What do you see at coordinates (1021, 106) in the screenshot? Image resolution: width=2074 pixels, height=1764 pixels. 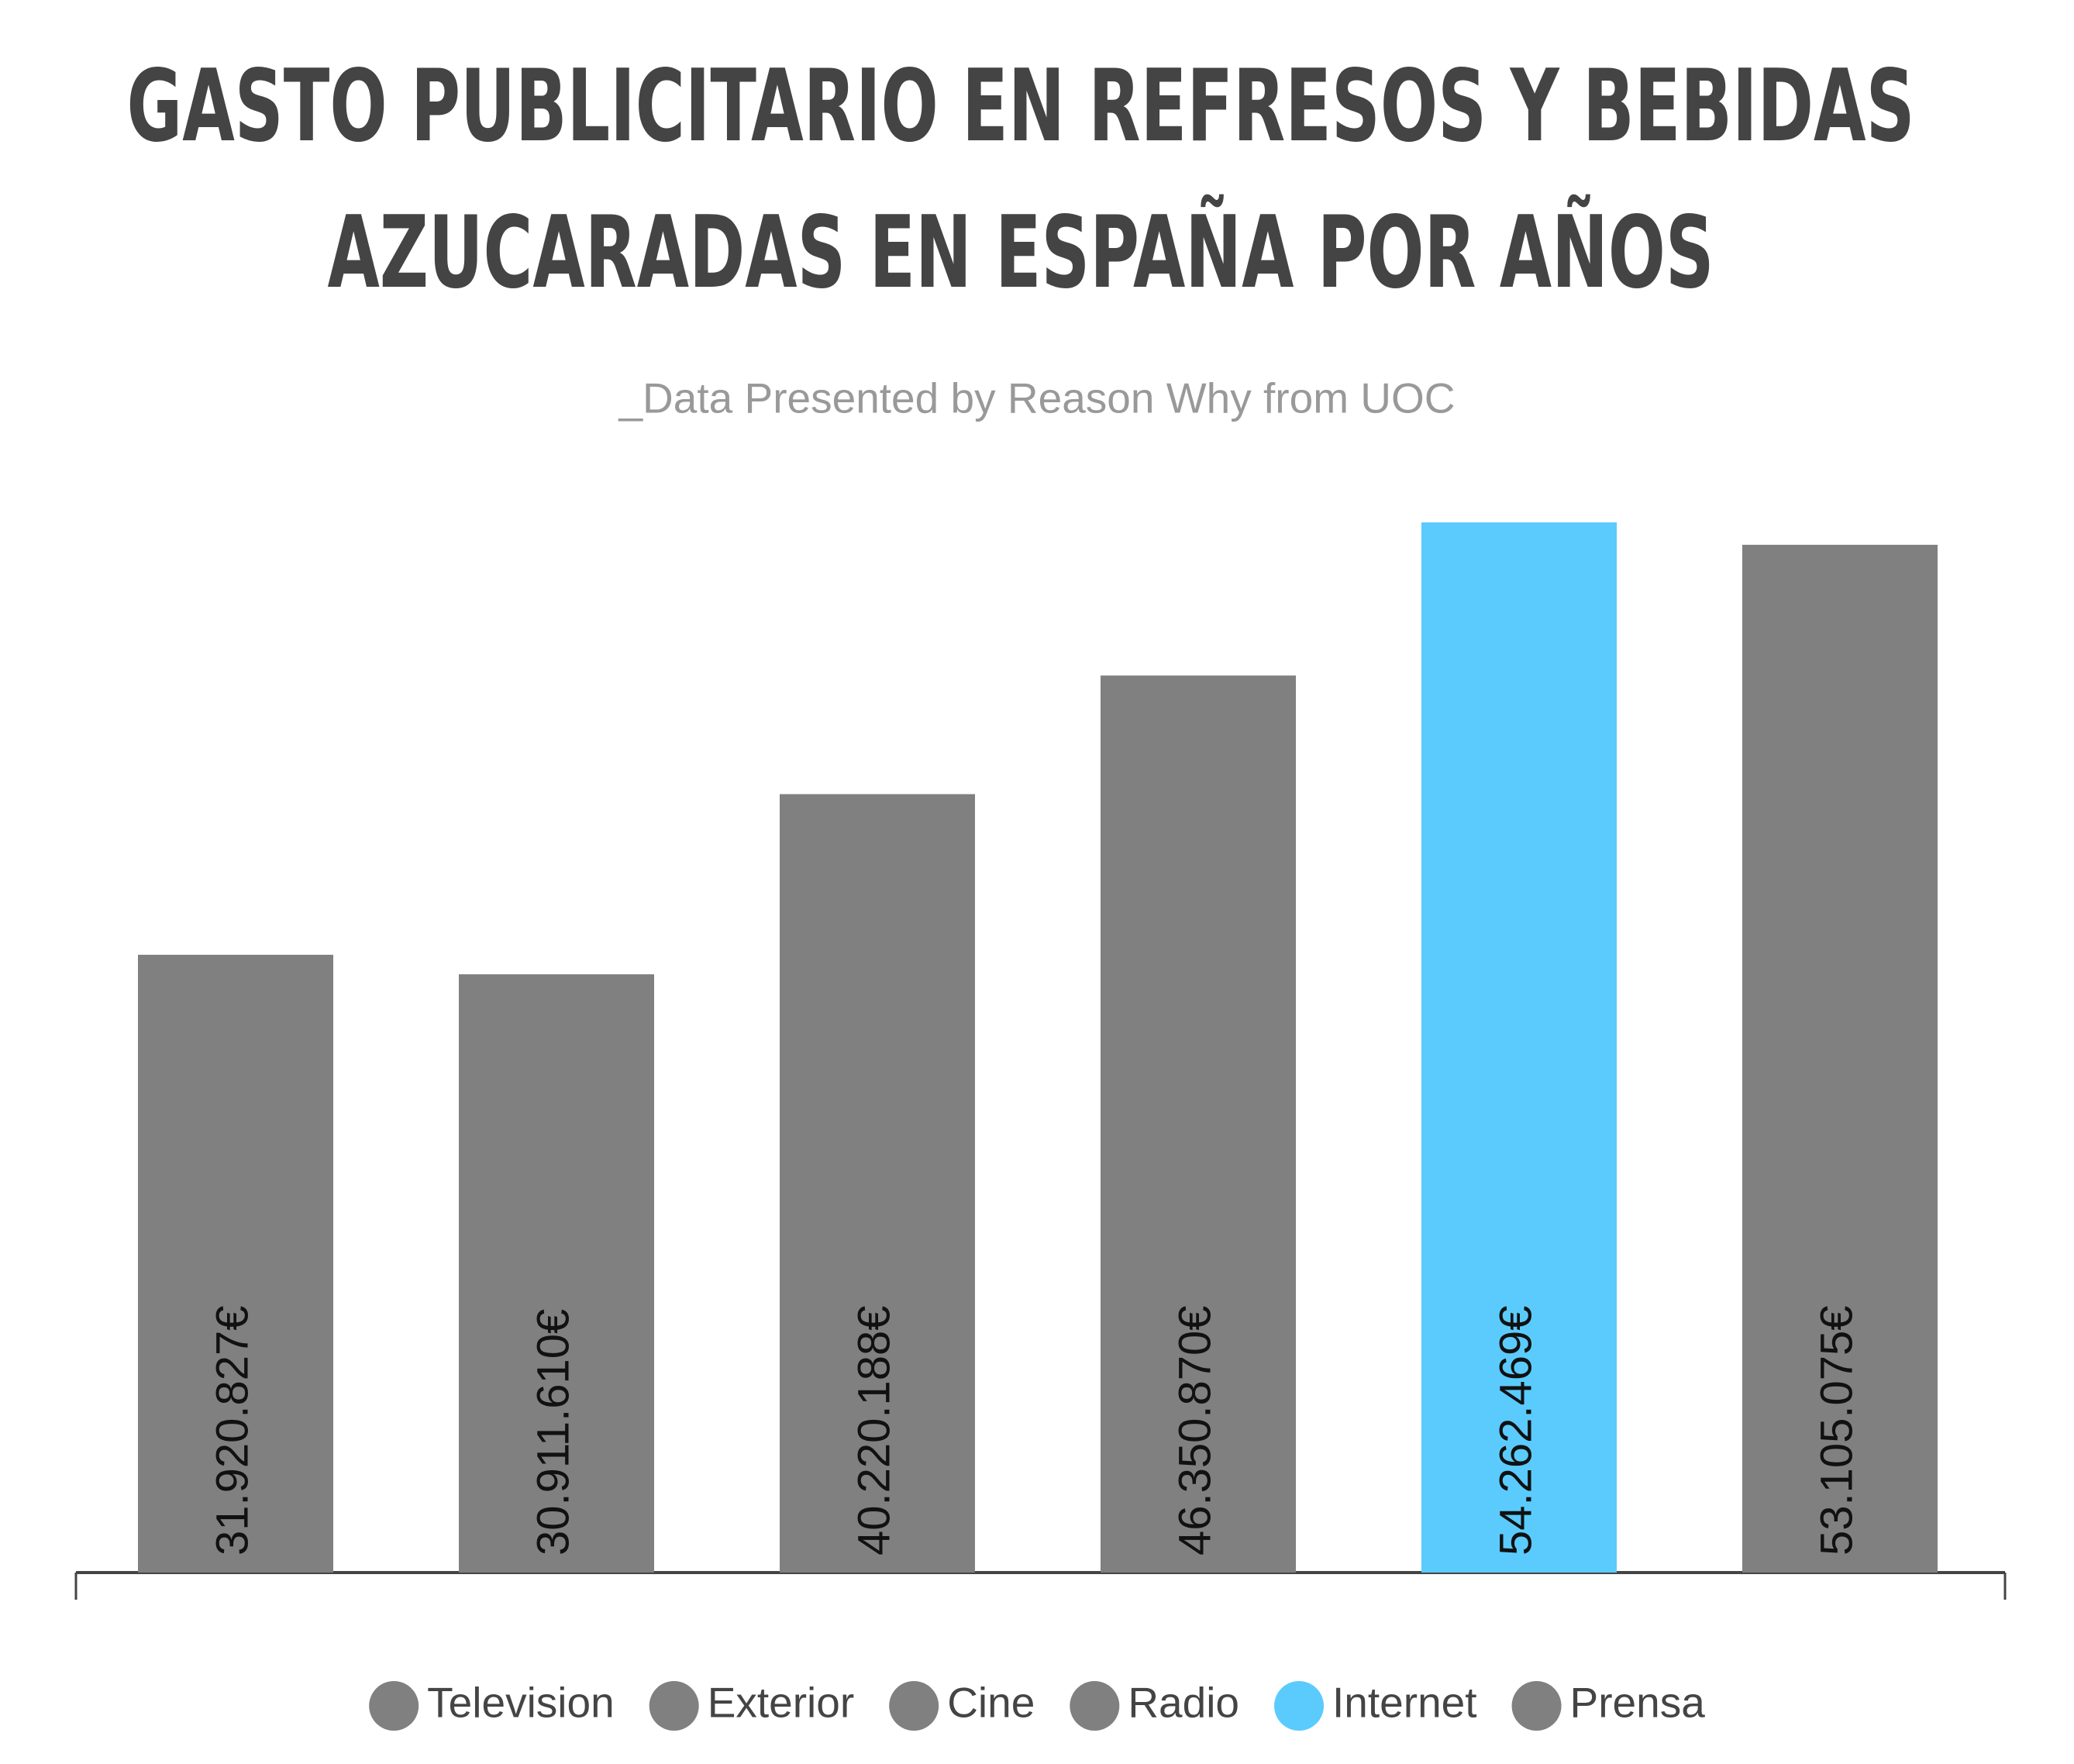 I see `chart-title: GASTO PUBLICITARIO EN REFRESOS Y BEBIDAS` at bounding box center [1021, 106].